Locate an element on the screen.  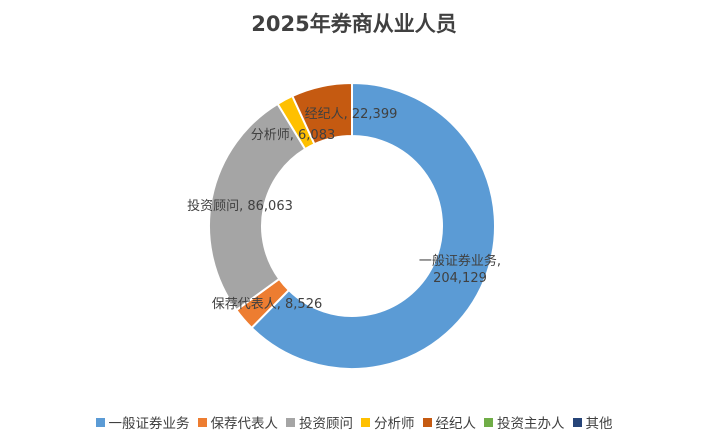
legend-item-0: 一般证券业务 is located at coordinates (142, 422).